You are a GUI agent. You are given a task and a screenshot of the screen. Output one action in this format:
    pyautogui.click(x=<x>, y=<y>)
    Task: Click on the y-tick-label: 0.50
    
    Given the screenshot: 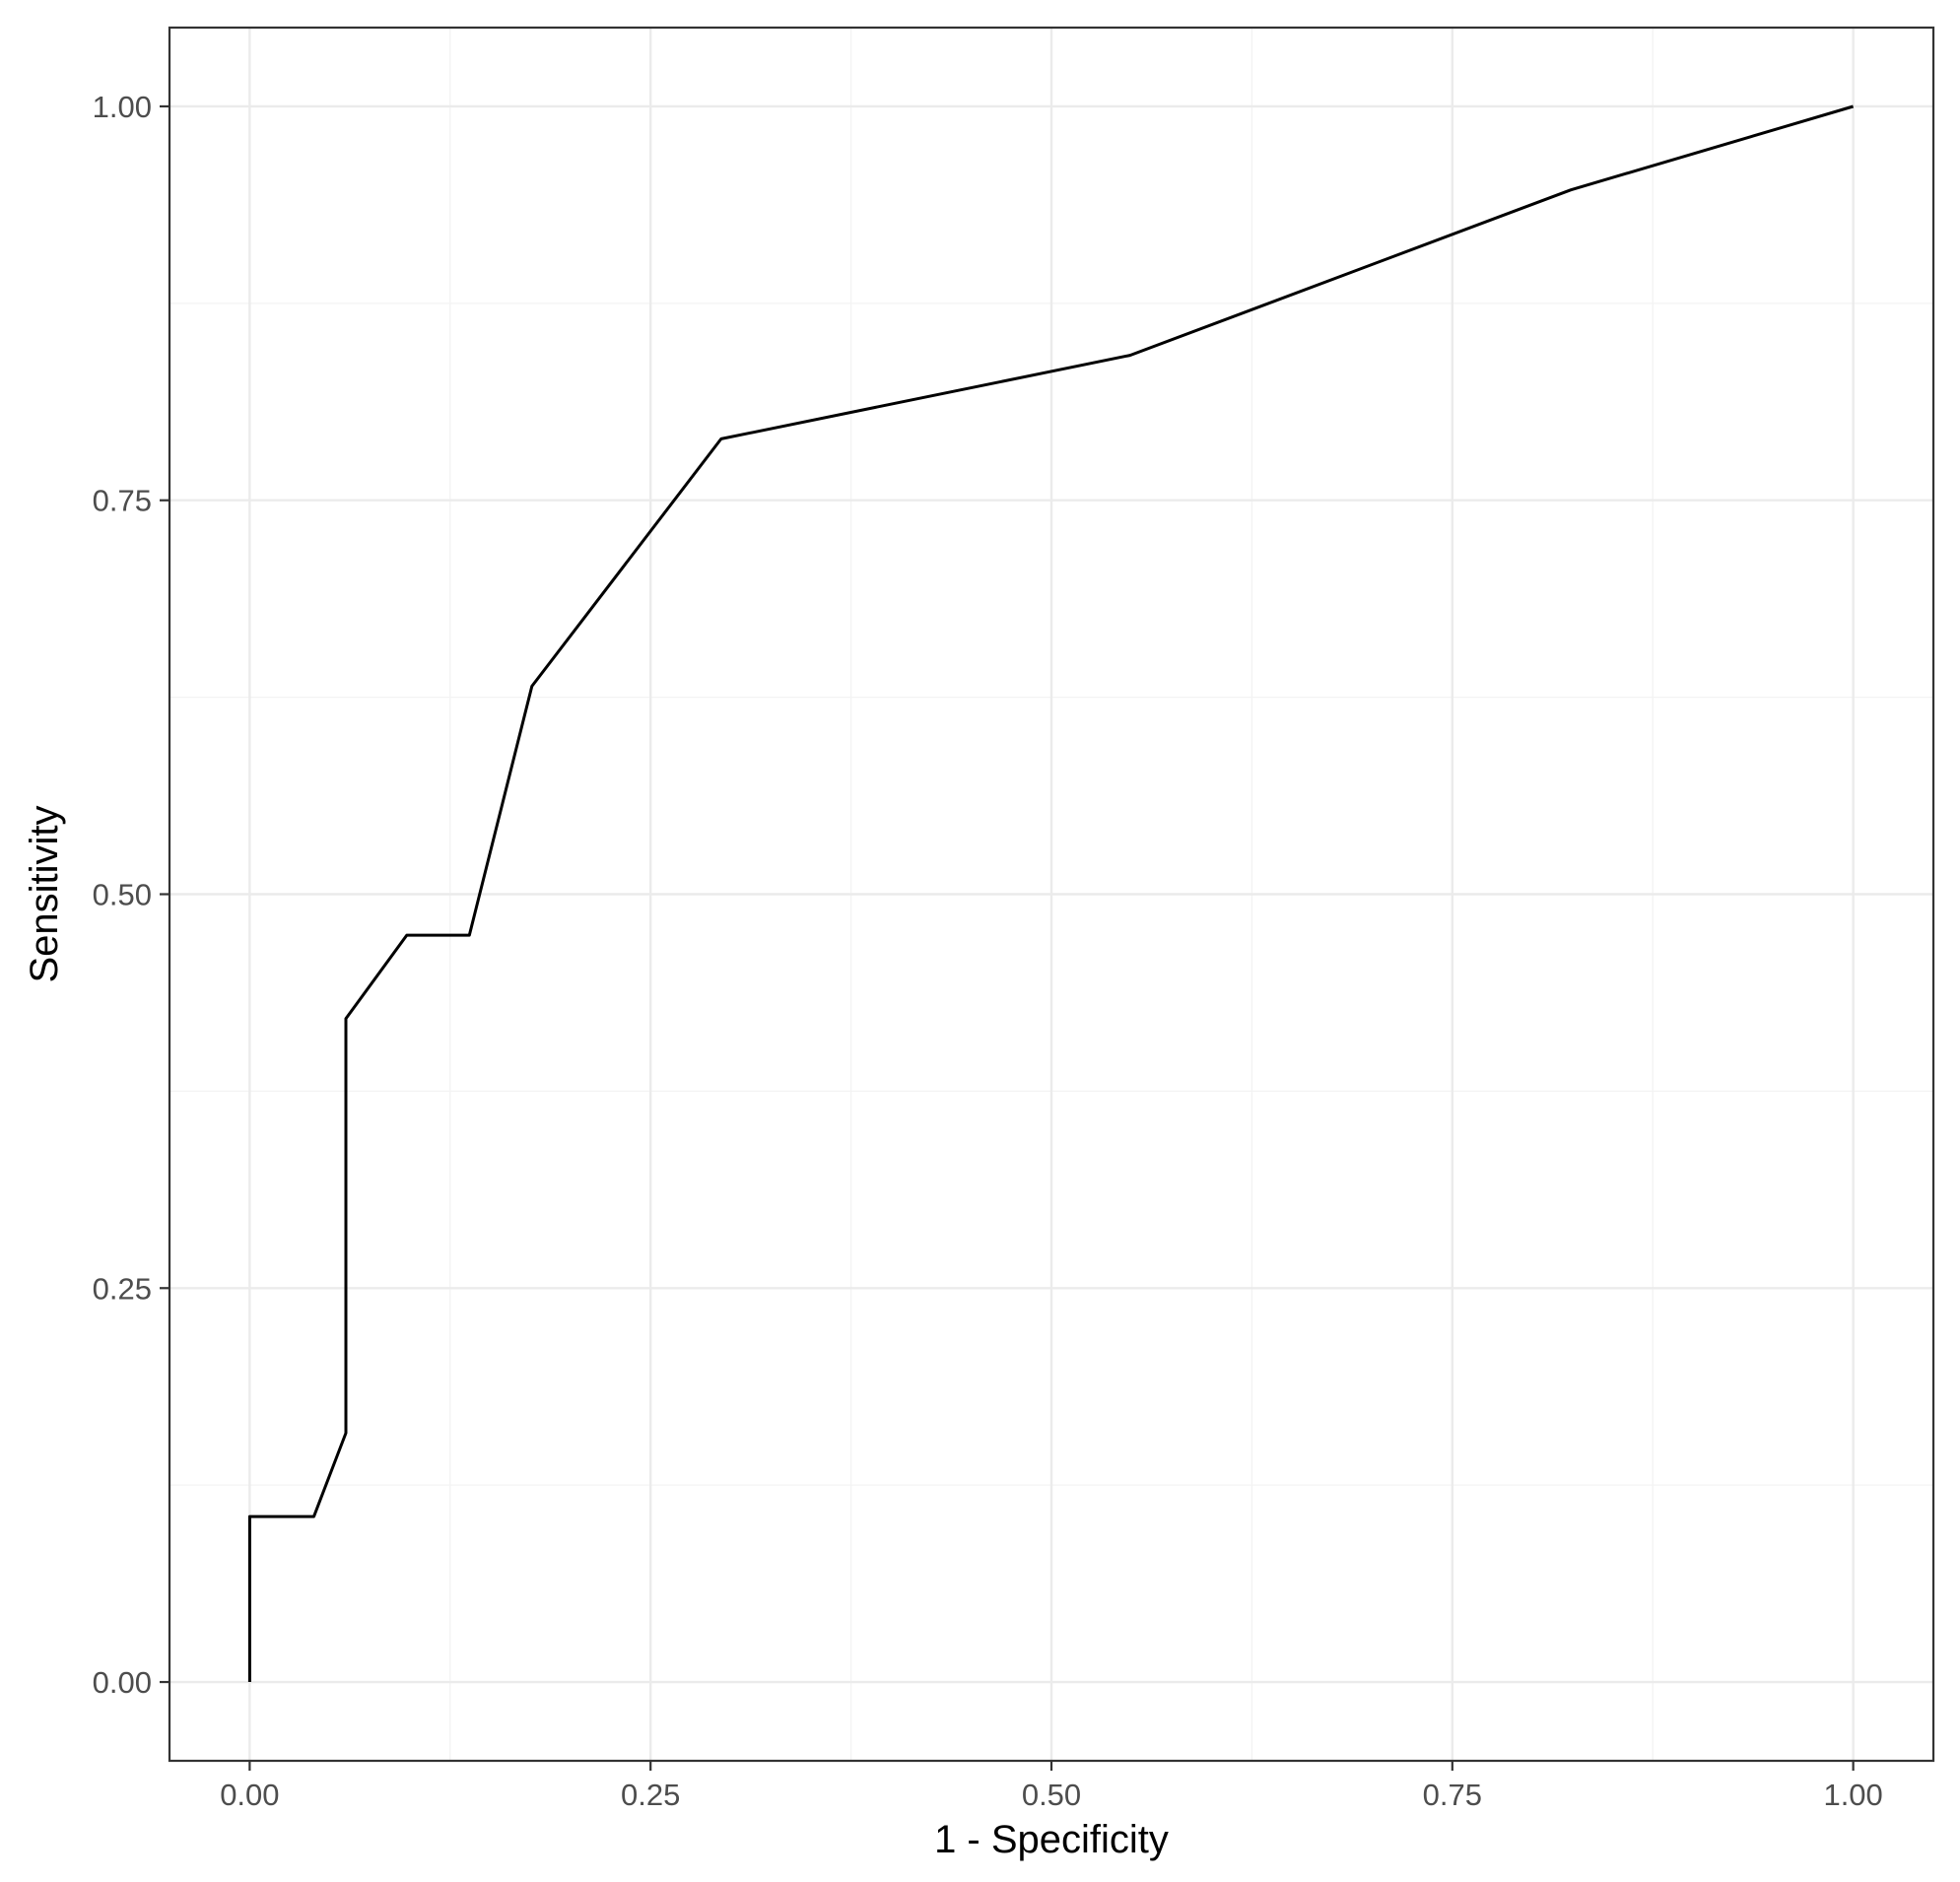 What is the action you would take?
    pyautogui.click(x=122, y=895)
    